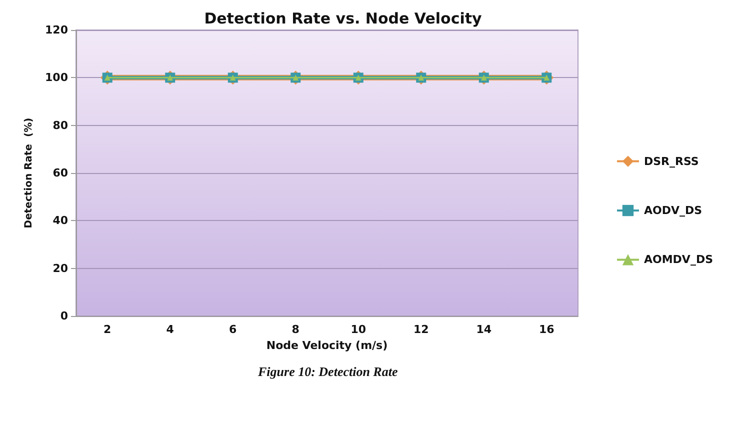  Describe the element at coordinates (233, 329) in the screenshot. I see `x-tick-label: 6` at that location.